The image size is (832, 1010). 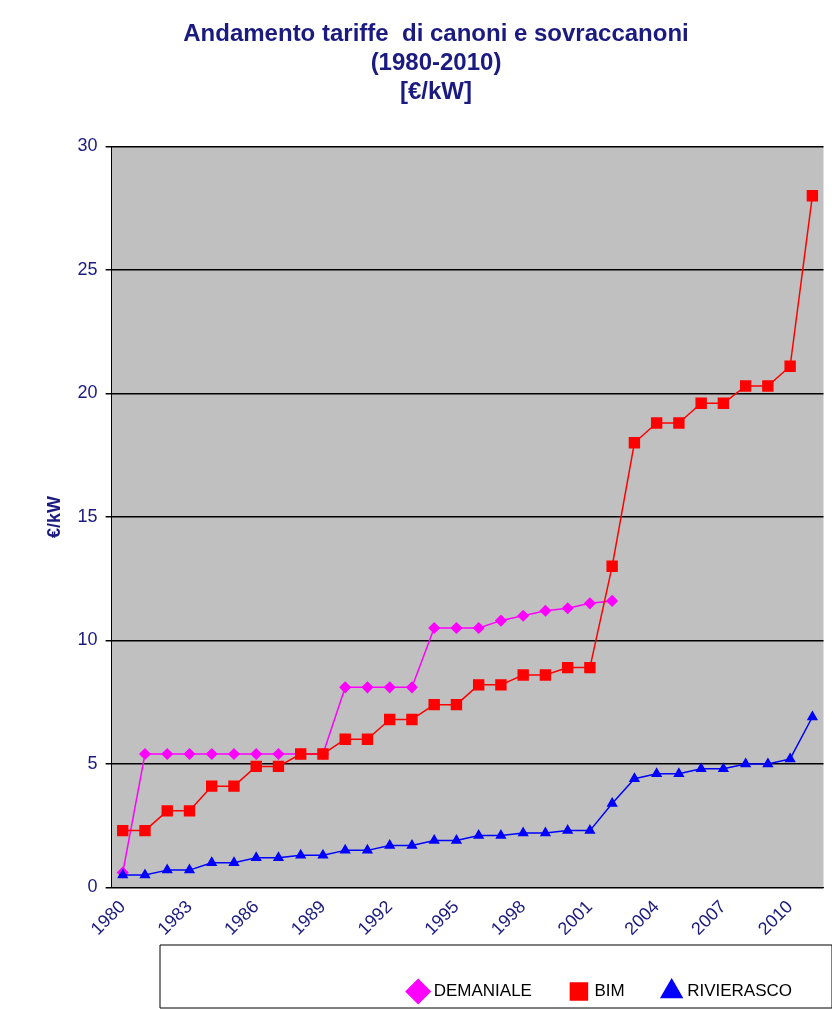 What do you see at coordinates (739, 991) in the screenshot?
I see `legend-label: RIVIERASCO` at bounding box center [739, 991].